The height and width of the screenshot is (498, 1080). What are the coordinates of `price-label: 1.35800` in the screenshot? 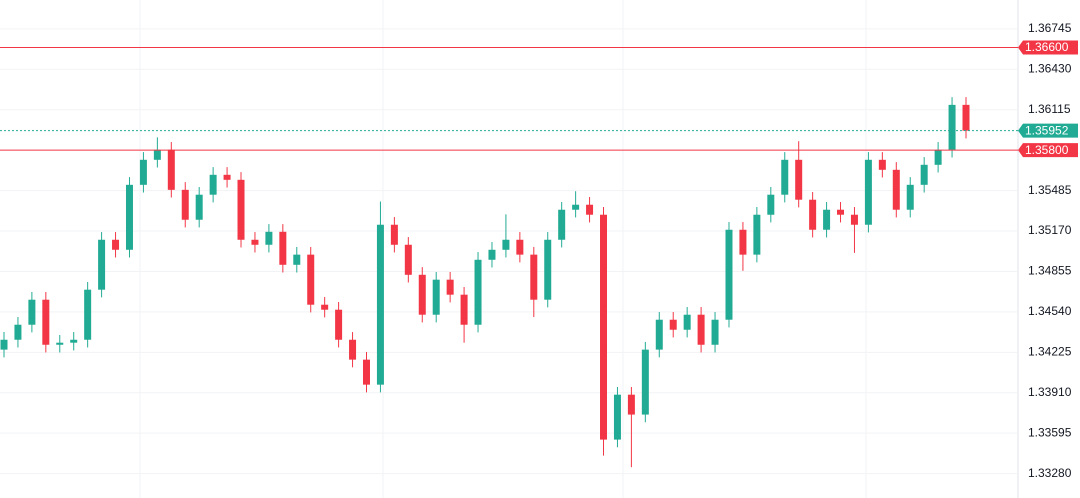 It's located at (1048, 150).